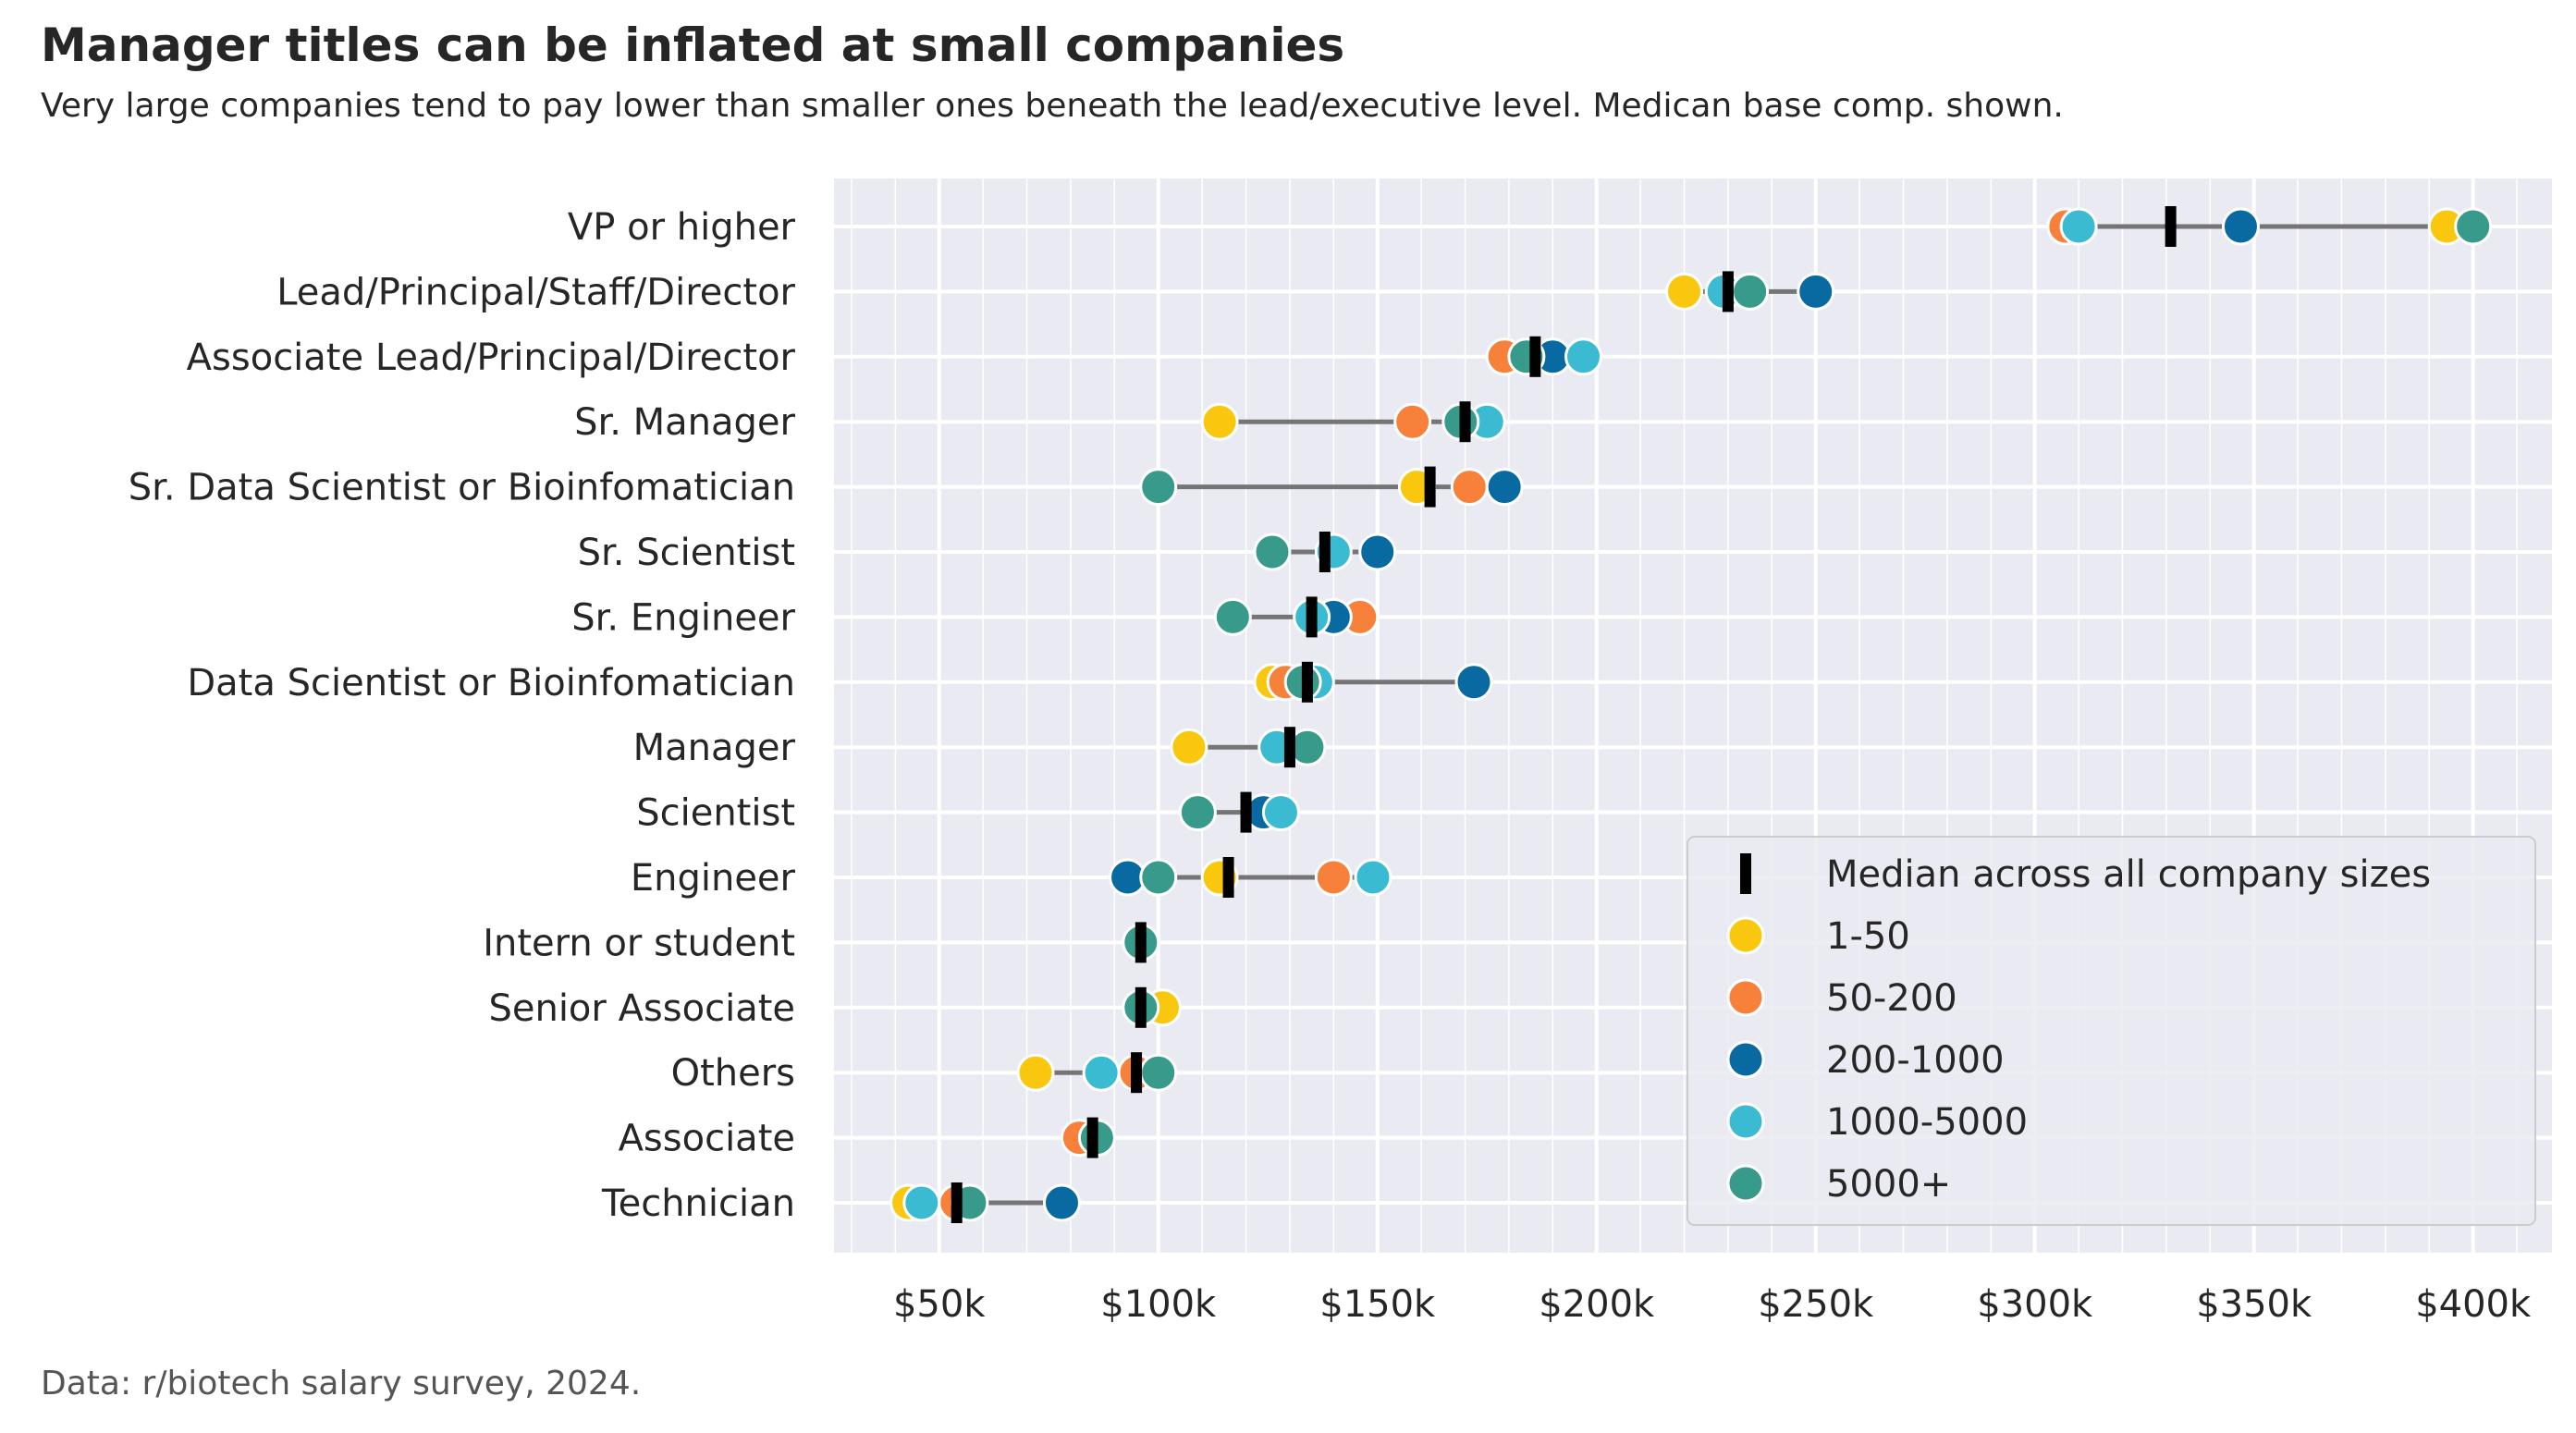  Describe the element at coordinates (2128, 874) in the screenshot. I see `legend-label: Median across all company sizes` at that location.